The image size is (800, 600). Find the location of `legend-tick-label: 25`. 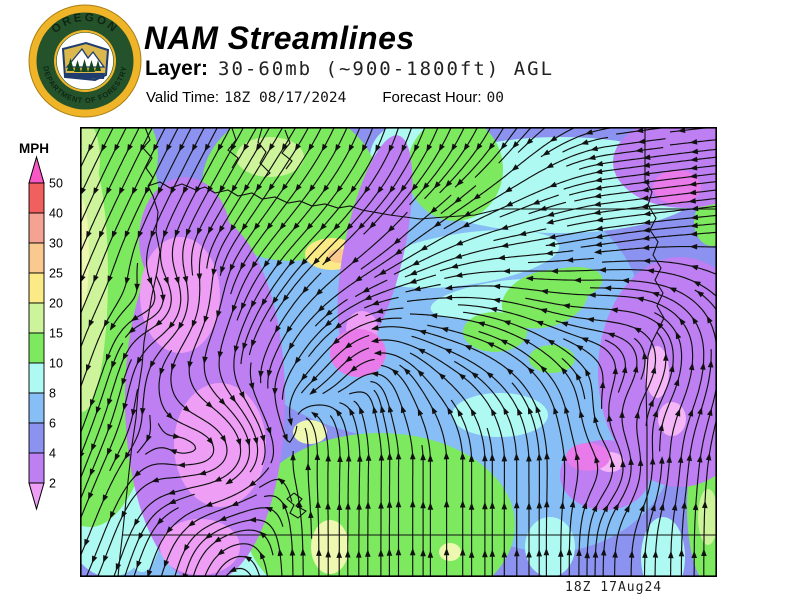

legend-tick-label: 25 is located at coordinates (56, 274).